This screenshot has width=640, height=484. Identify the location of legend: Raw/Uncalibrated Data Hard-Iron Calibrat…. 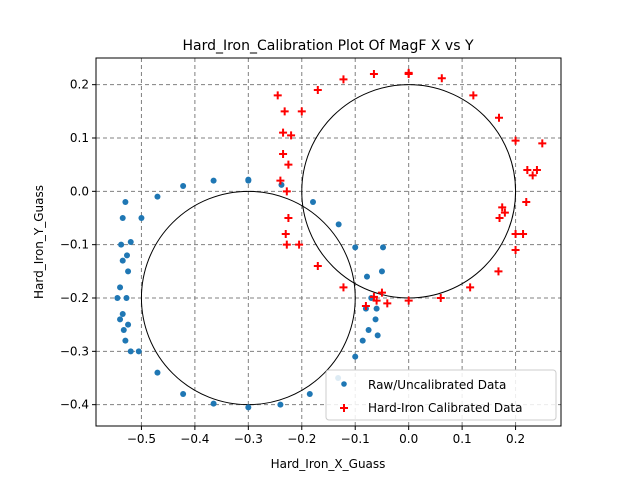
(441, 395).